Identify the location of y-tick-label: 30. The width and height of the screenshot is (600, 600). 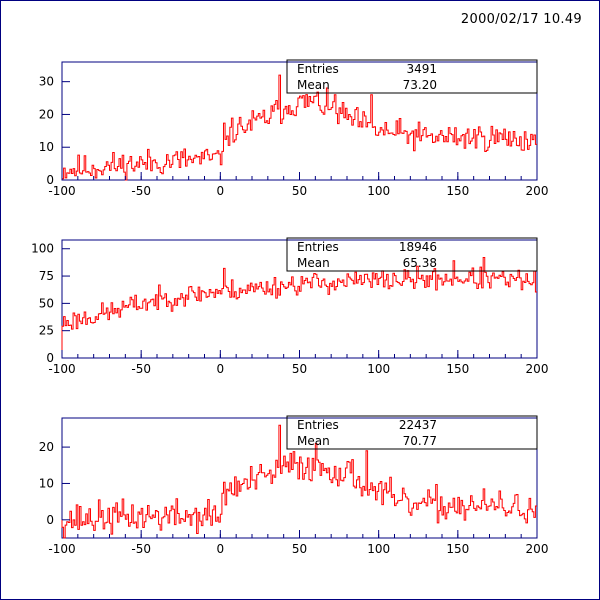
(46, 82).